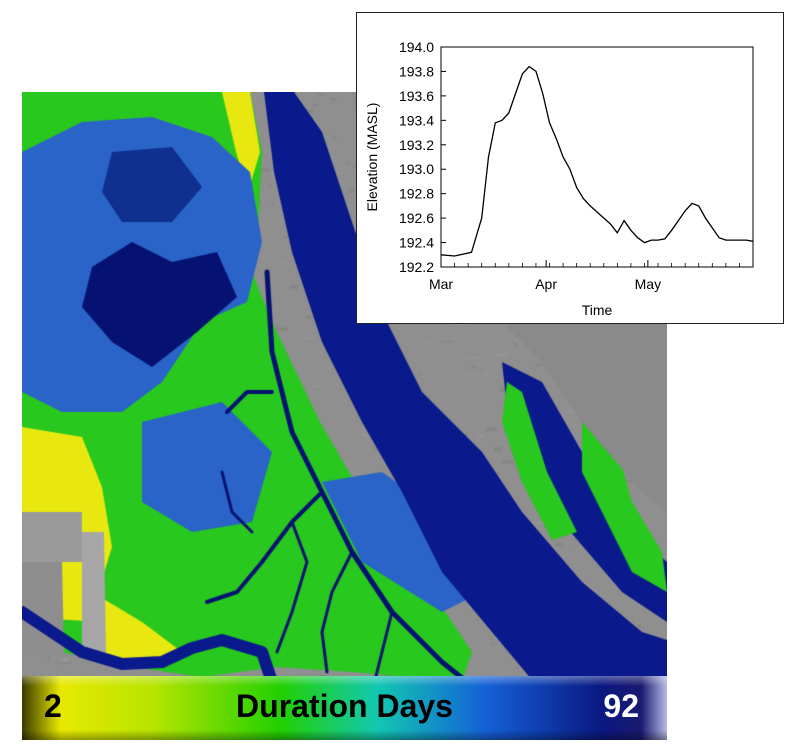  What do you see at coordinates (546, 284) in the screenshot?
I see `x-tick-label: Apr` at bounding box center [546, 284].